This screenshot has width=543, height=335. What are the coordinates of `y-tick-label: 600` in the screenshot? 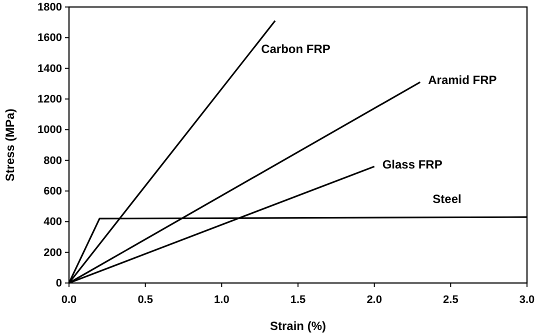 It's located at (53, 192).